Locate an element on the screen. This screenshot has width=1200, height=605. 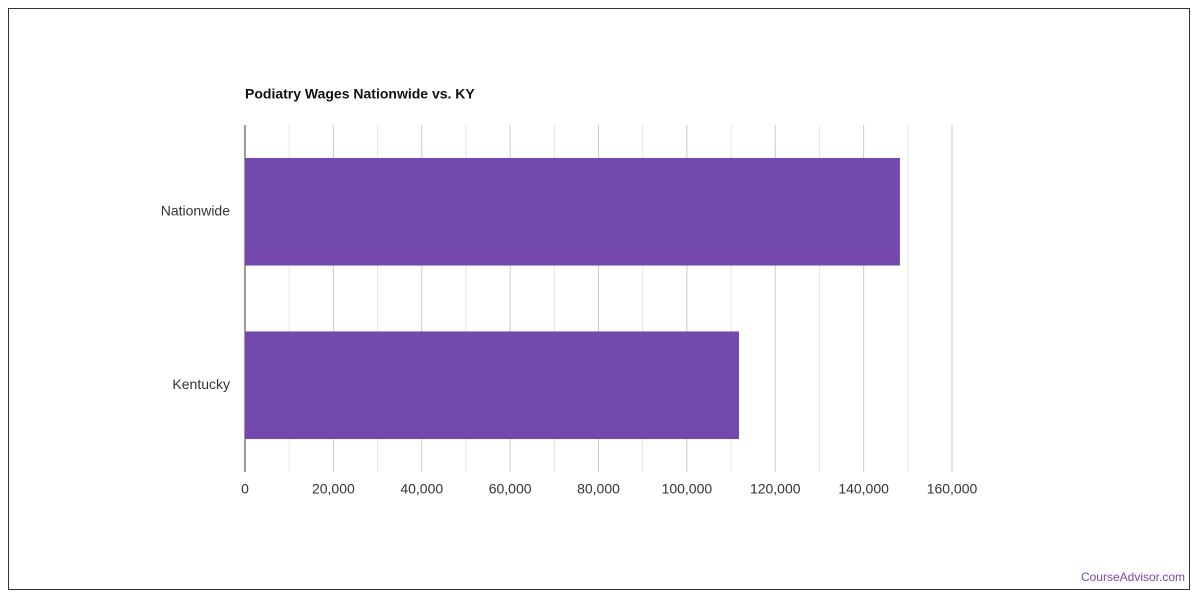
footer-link: CourseAdvisor.com is located at coordinates (1133, 577).